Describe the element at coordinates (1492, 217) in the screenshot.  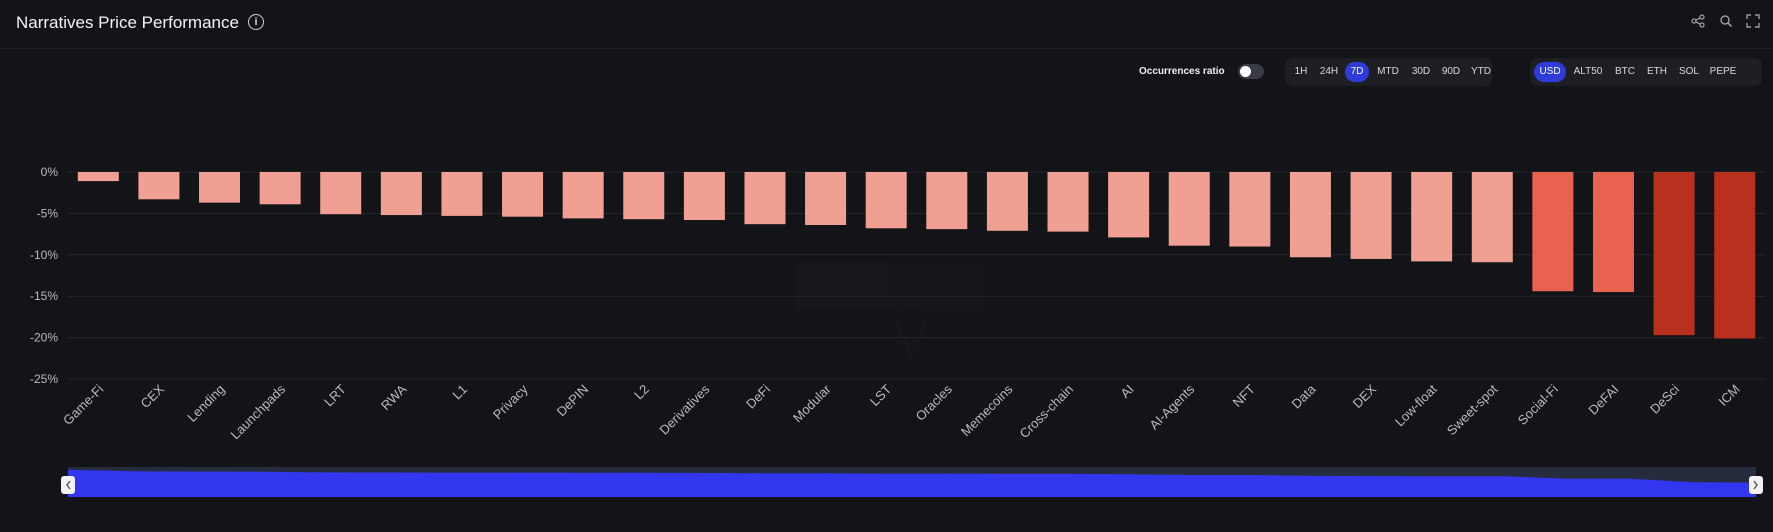
I see `bar-sweet-spot` at that location.